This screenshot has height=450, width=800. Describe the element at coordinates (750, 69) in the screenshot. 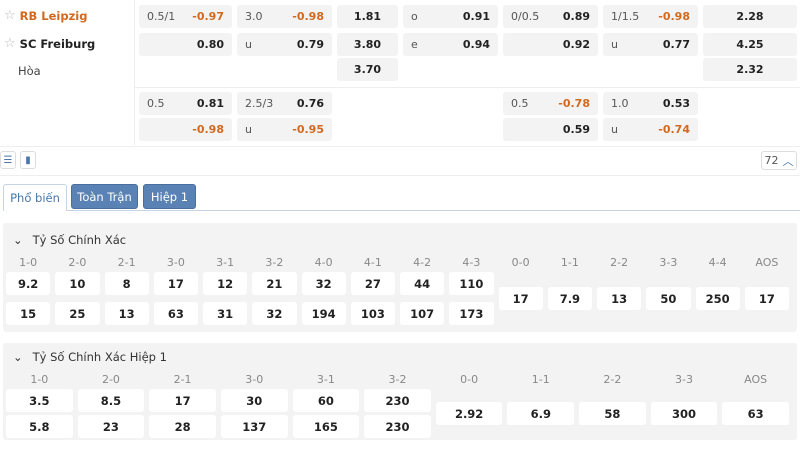

I see `odds-cell: 2.32` at that location.